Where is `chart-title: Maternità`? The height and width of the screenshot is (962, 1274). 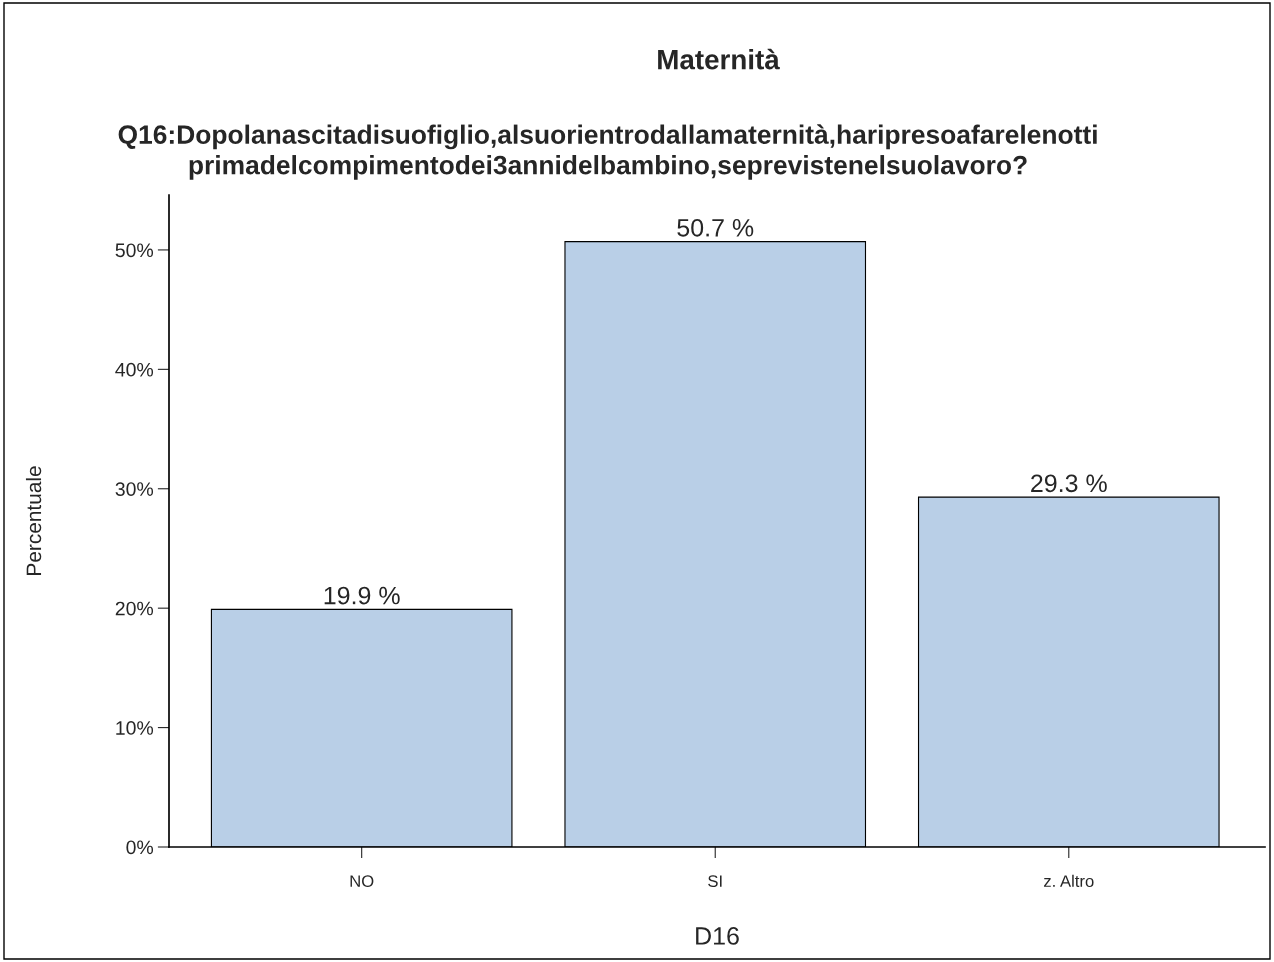 chart-title: Maternità is located at coordinates (719, 59).